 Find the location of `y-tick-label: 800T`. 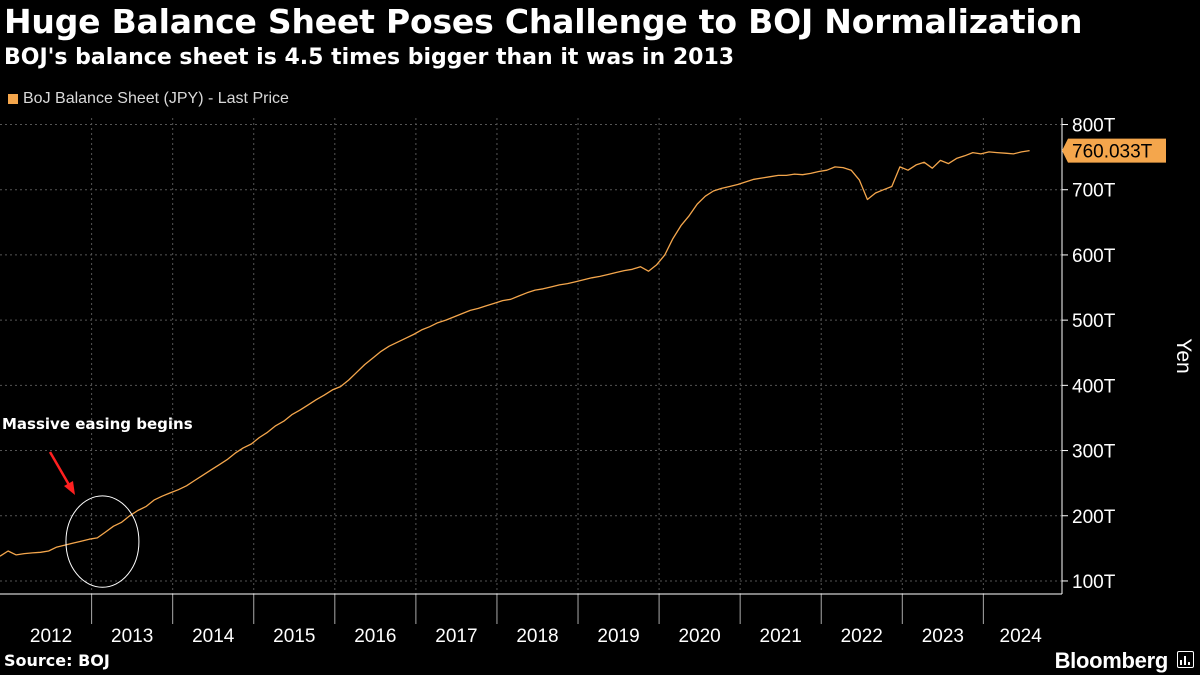

y-tick-label: 800T is located at coordinates (1094, 126).